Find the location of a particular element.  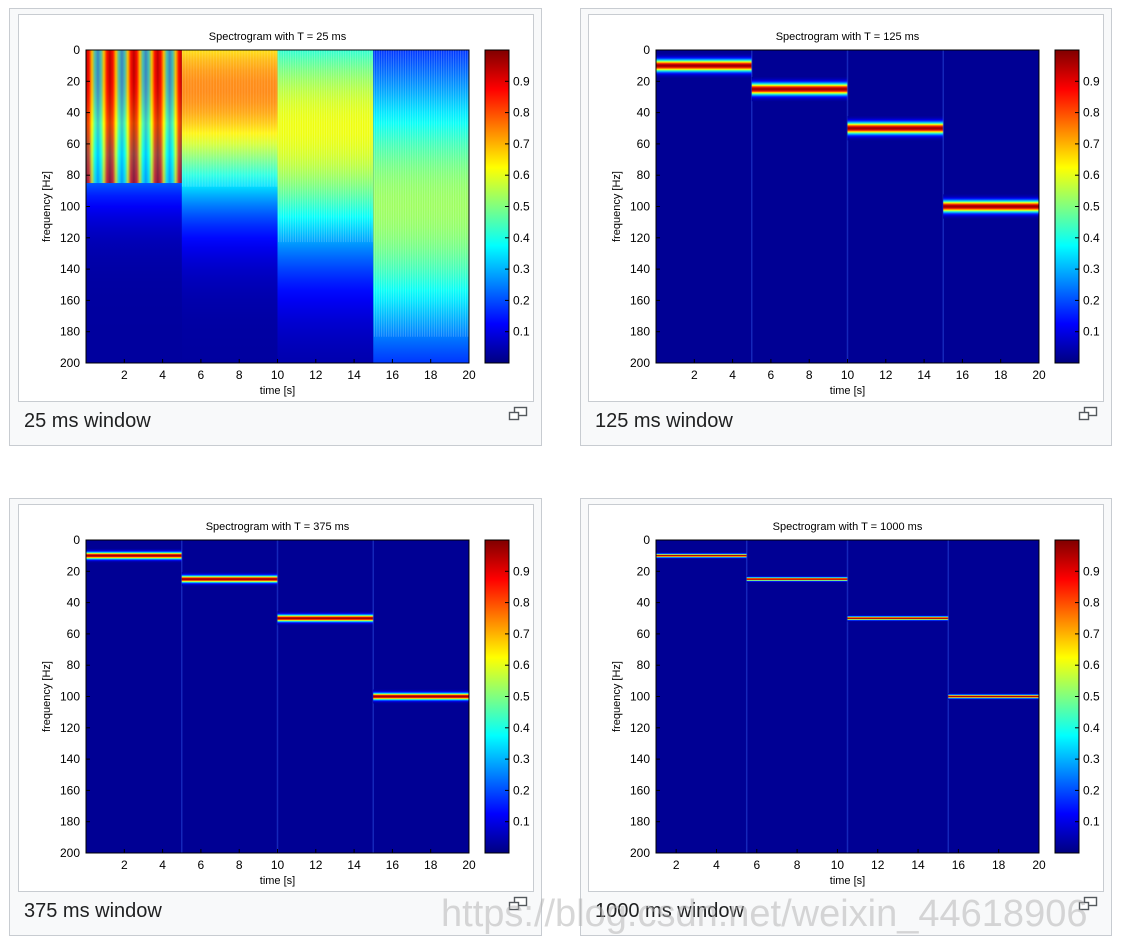

y-tick-label: 120 is located at coordinates (640, 238).